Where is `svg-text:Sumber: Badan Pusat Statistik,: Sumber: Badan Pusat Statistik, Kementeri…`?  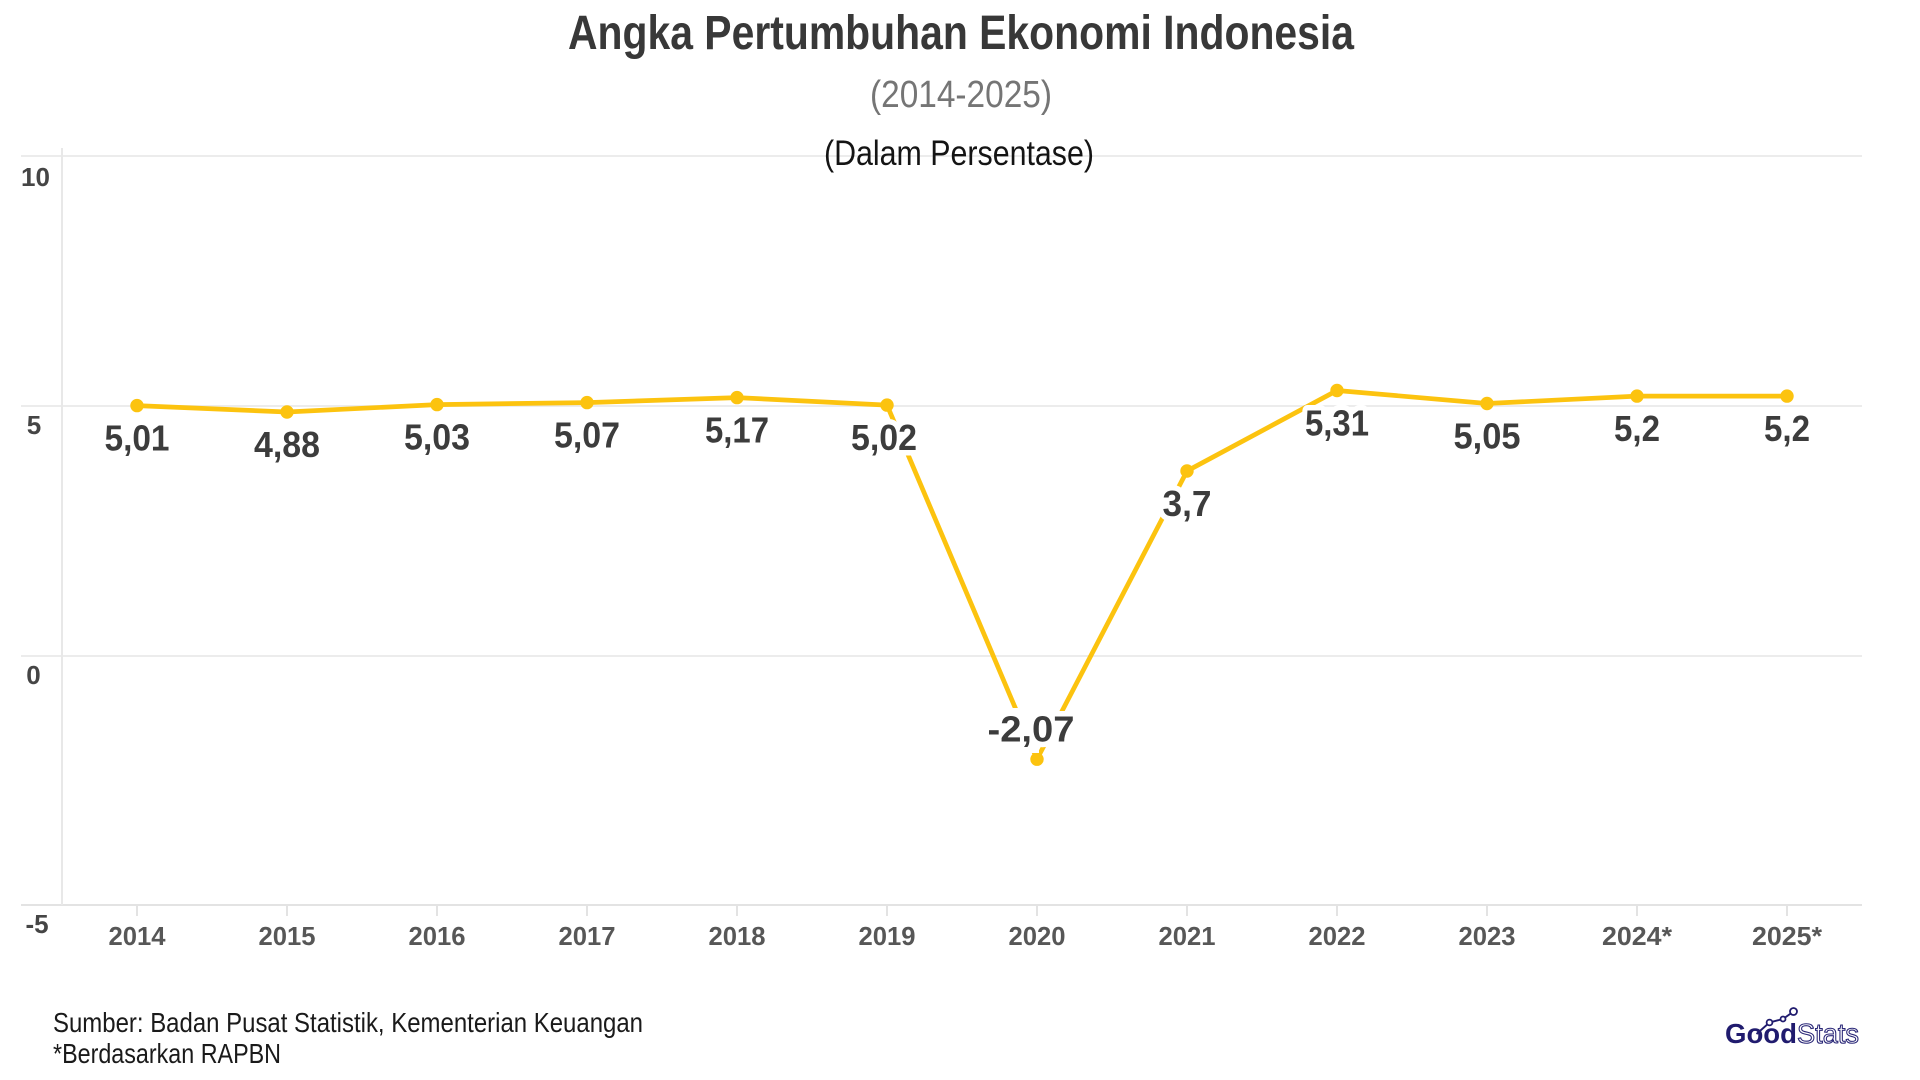 svg-text:Sumber: Badan Pusat Statistik,: Sumber: Badan Pusat Statistik, Kementeri… is located at coordinates (348, 1022).